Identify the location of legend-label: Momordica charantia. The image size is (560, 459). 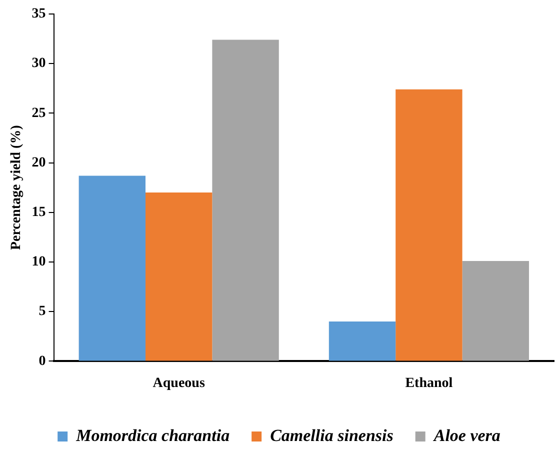
(152, 435).